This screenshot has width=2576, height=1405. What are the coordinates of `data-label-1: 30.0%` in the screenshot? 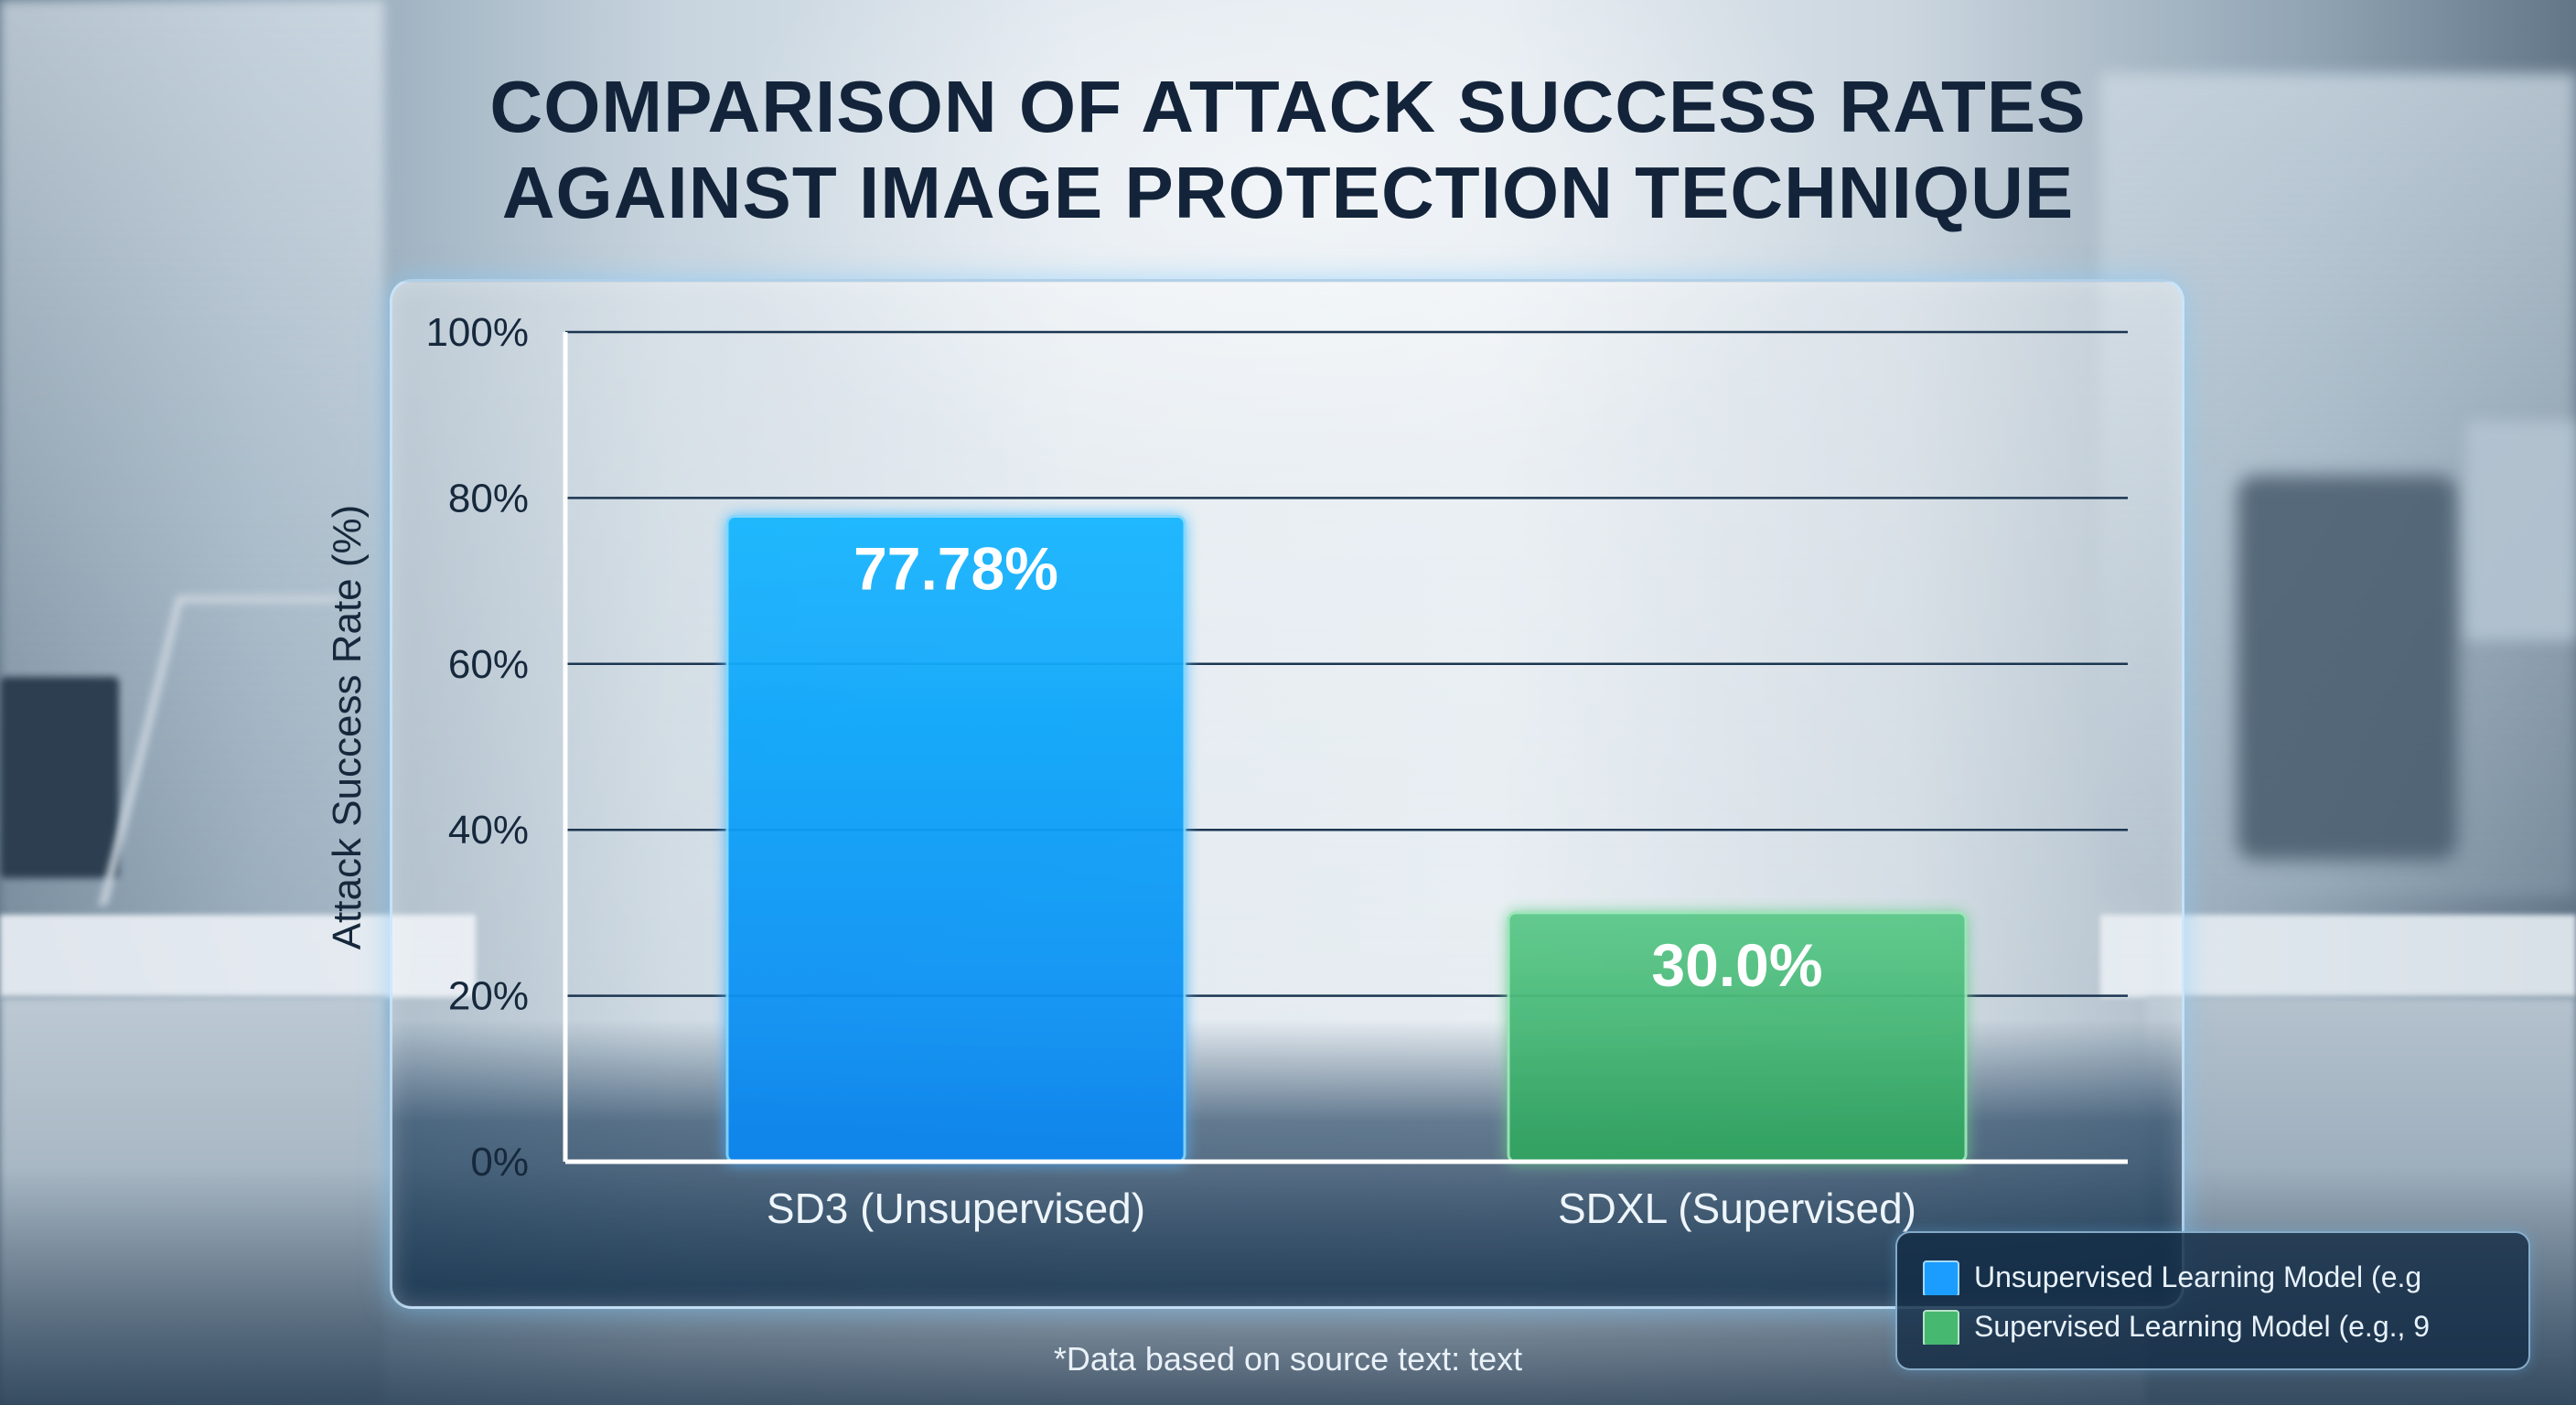 It's located at (1737, 965).